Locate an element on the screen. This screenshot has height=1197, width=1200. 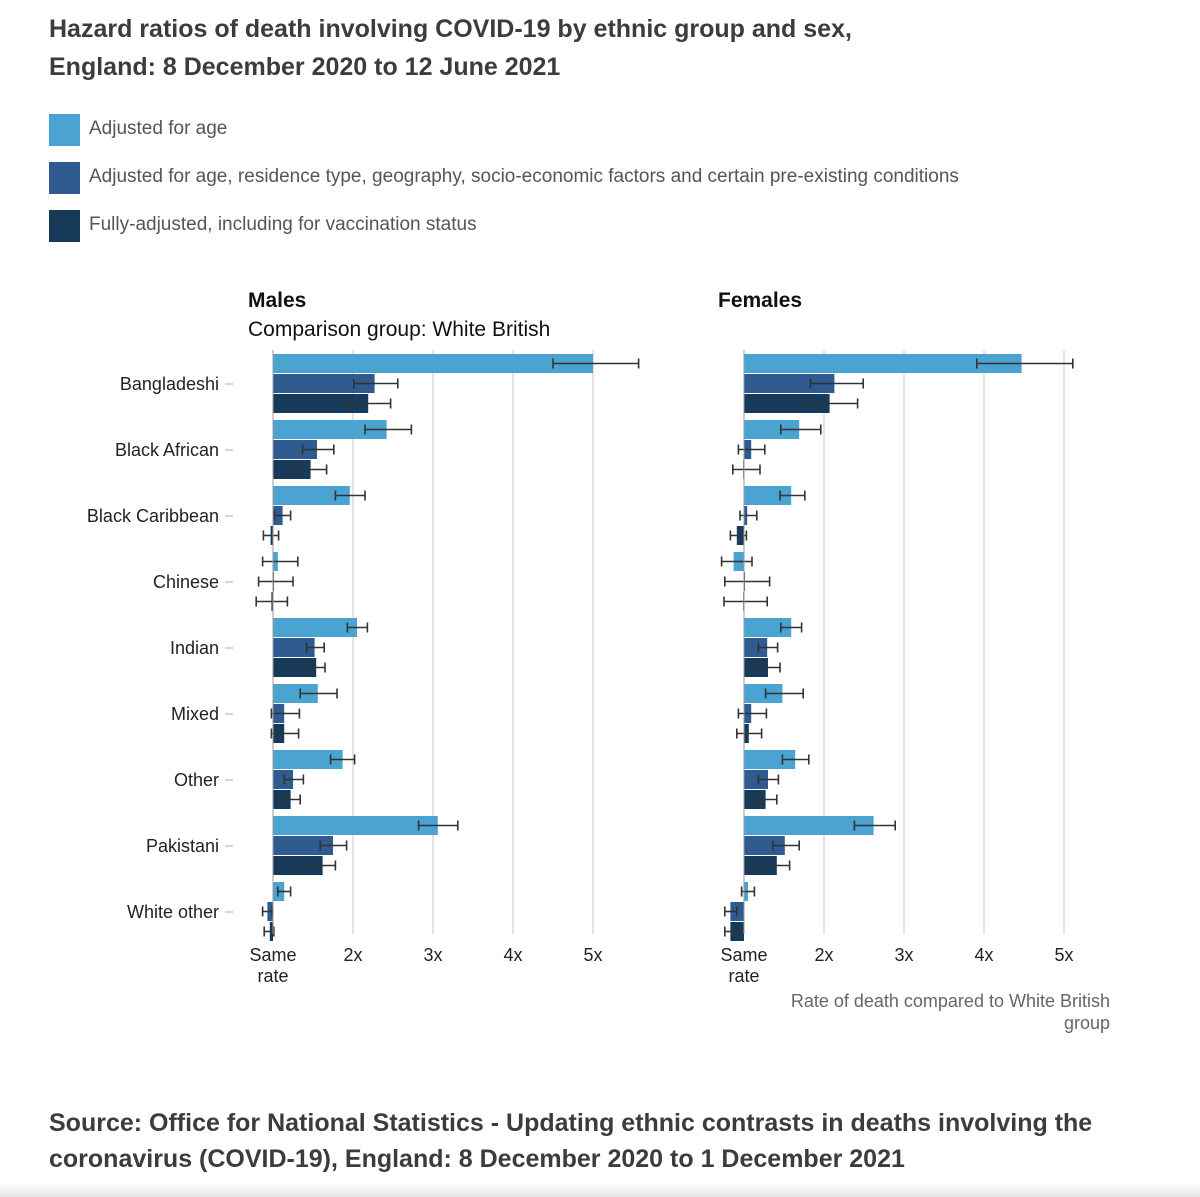
category-label: Black African is located at coordinates (167, 450).